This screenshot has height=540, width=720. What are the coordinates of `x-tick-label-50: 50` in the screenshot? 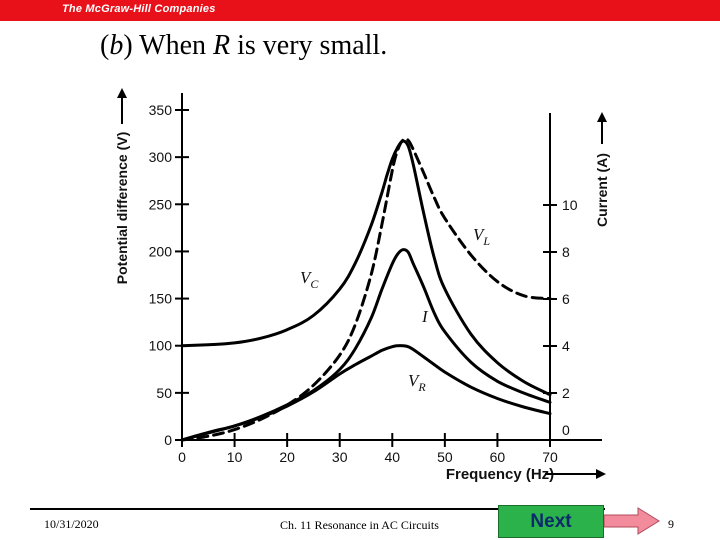 It's located at (445, 457).